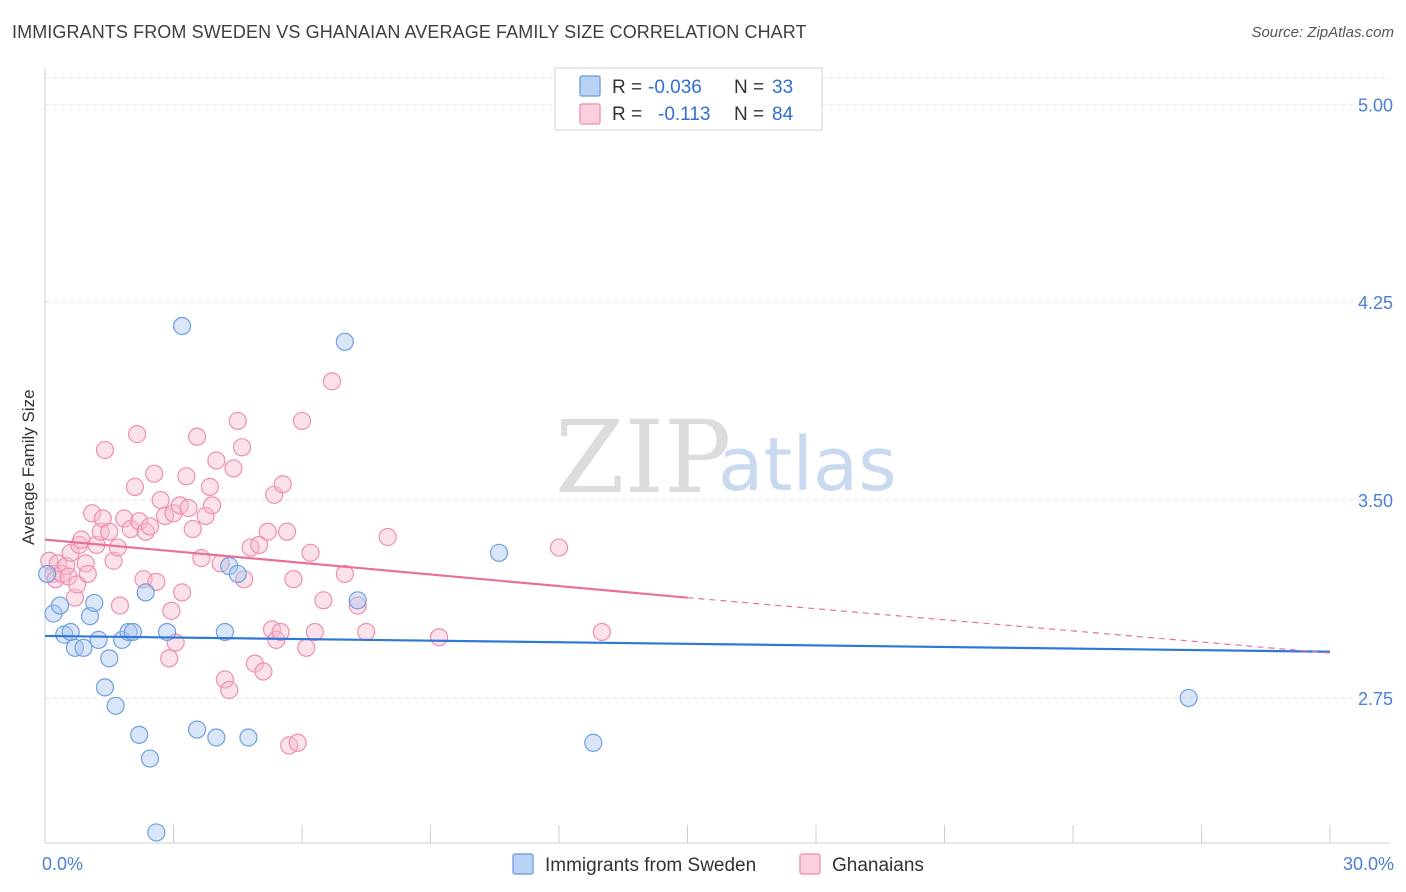 This screenshot has height=892, width=1406. Describe the element at coordinates (782, 87) in the screenshot. I see `legend-n-value-sweden: 33` at that location.